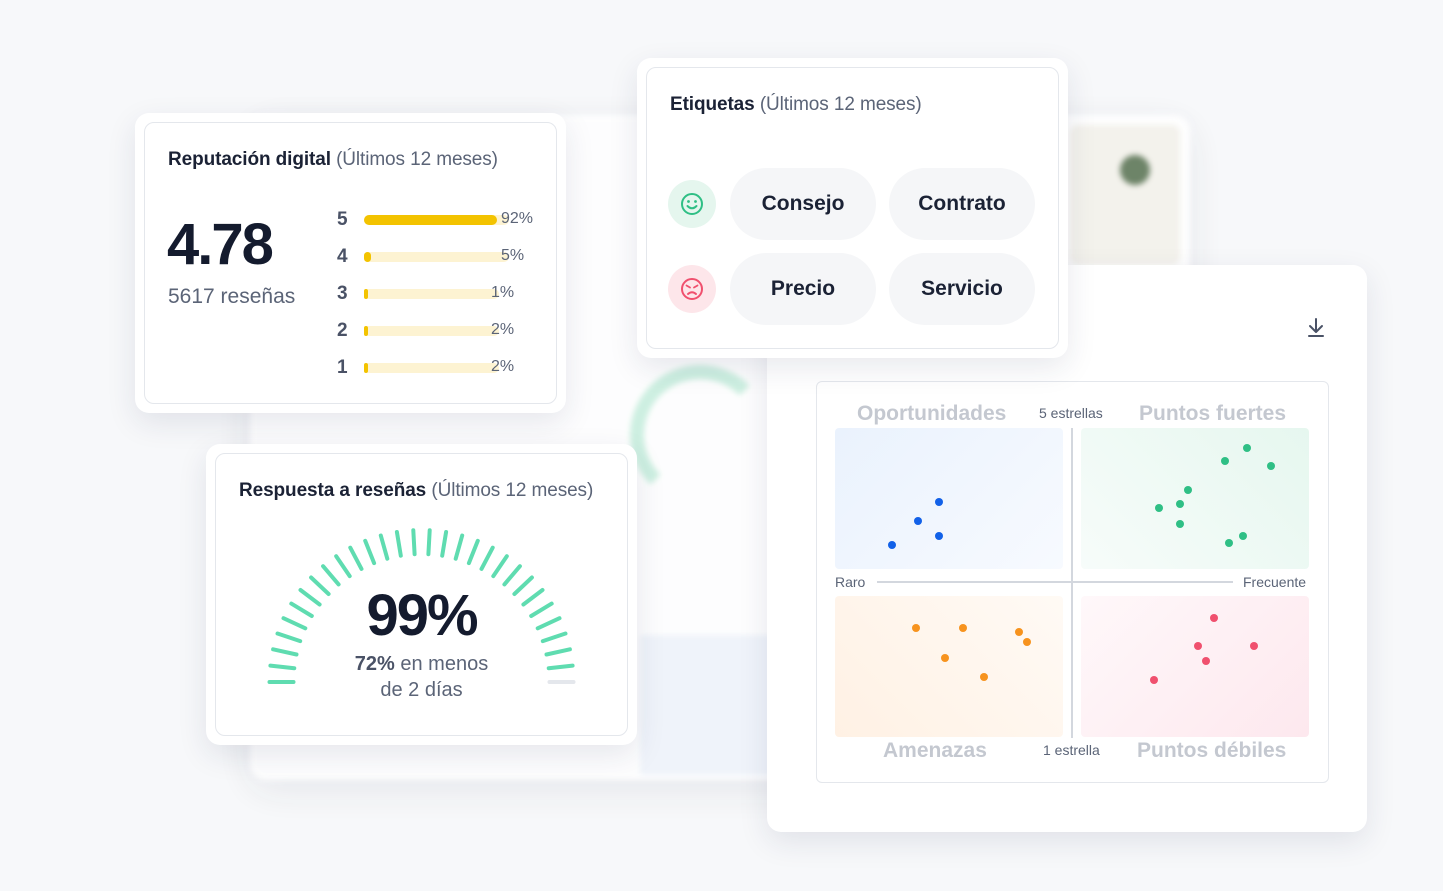  Describe the element at coordinates (1195, 498) in the screenshot. I see `quadrant-strengths` at that location.